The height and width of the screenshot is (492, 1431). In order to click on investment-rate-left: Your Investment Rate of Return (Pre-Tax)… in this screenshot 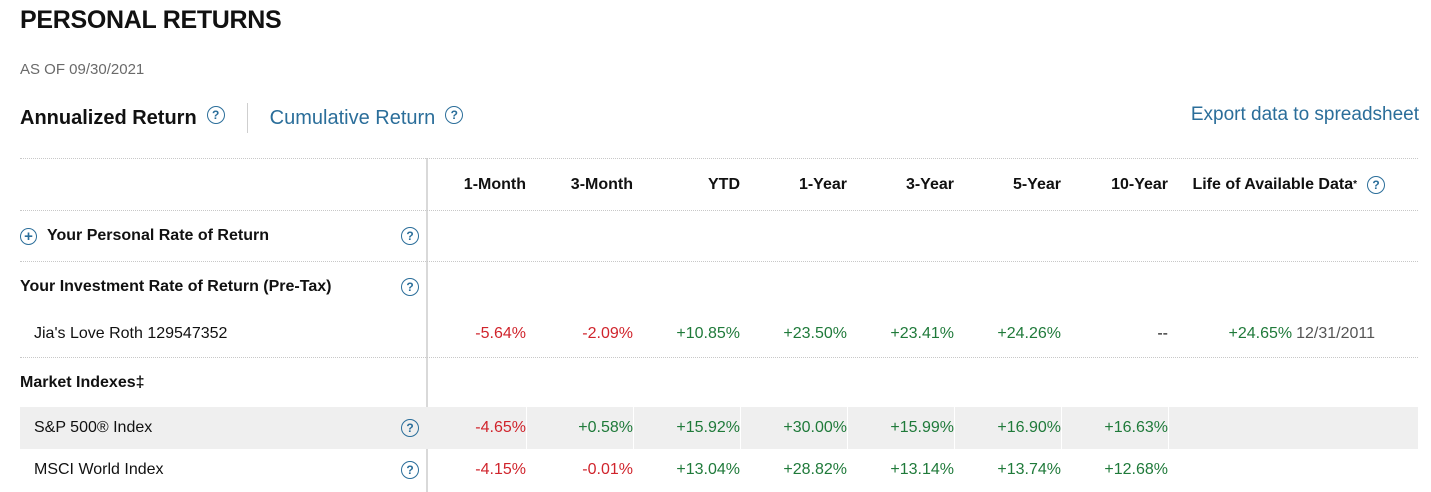, I will do `click(223, 286)`.